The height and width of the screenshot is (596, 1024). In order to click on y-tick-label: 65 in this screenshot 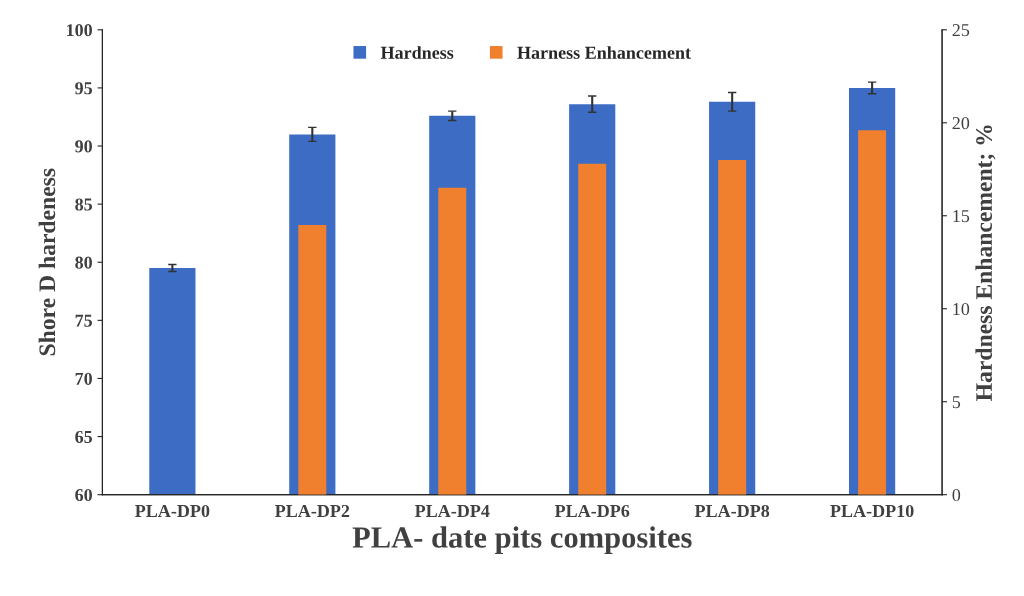, I will do `click(84, 437)`.